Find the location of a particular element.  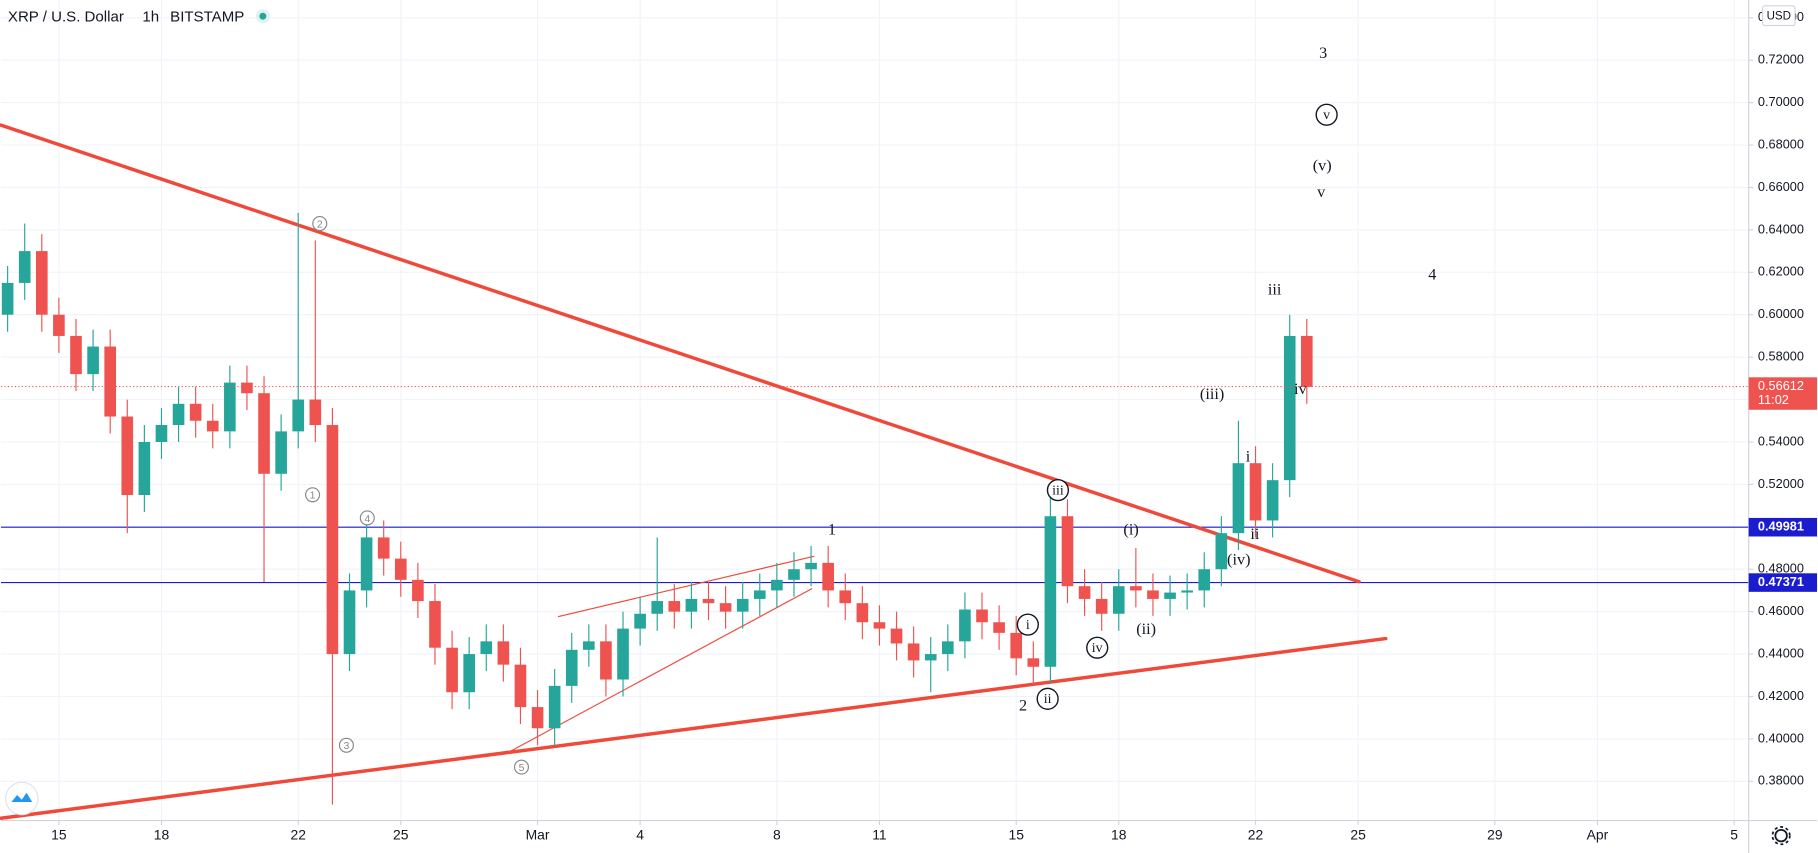

trendline is located at coordinates (661, 670).